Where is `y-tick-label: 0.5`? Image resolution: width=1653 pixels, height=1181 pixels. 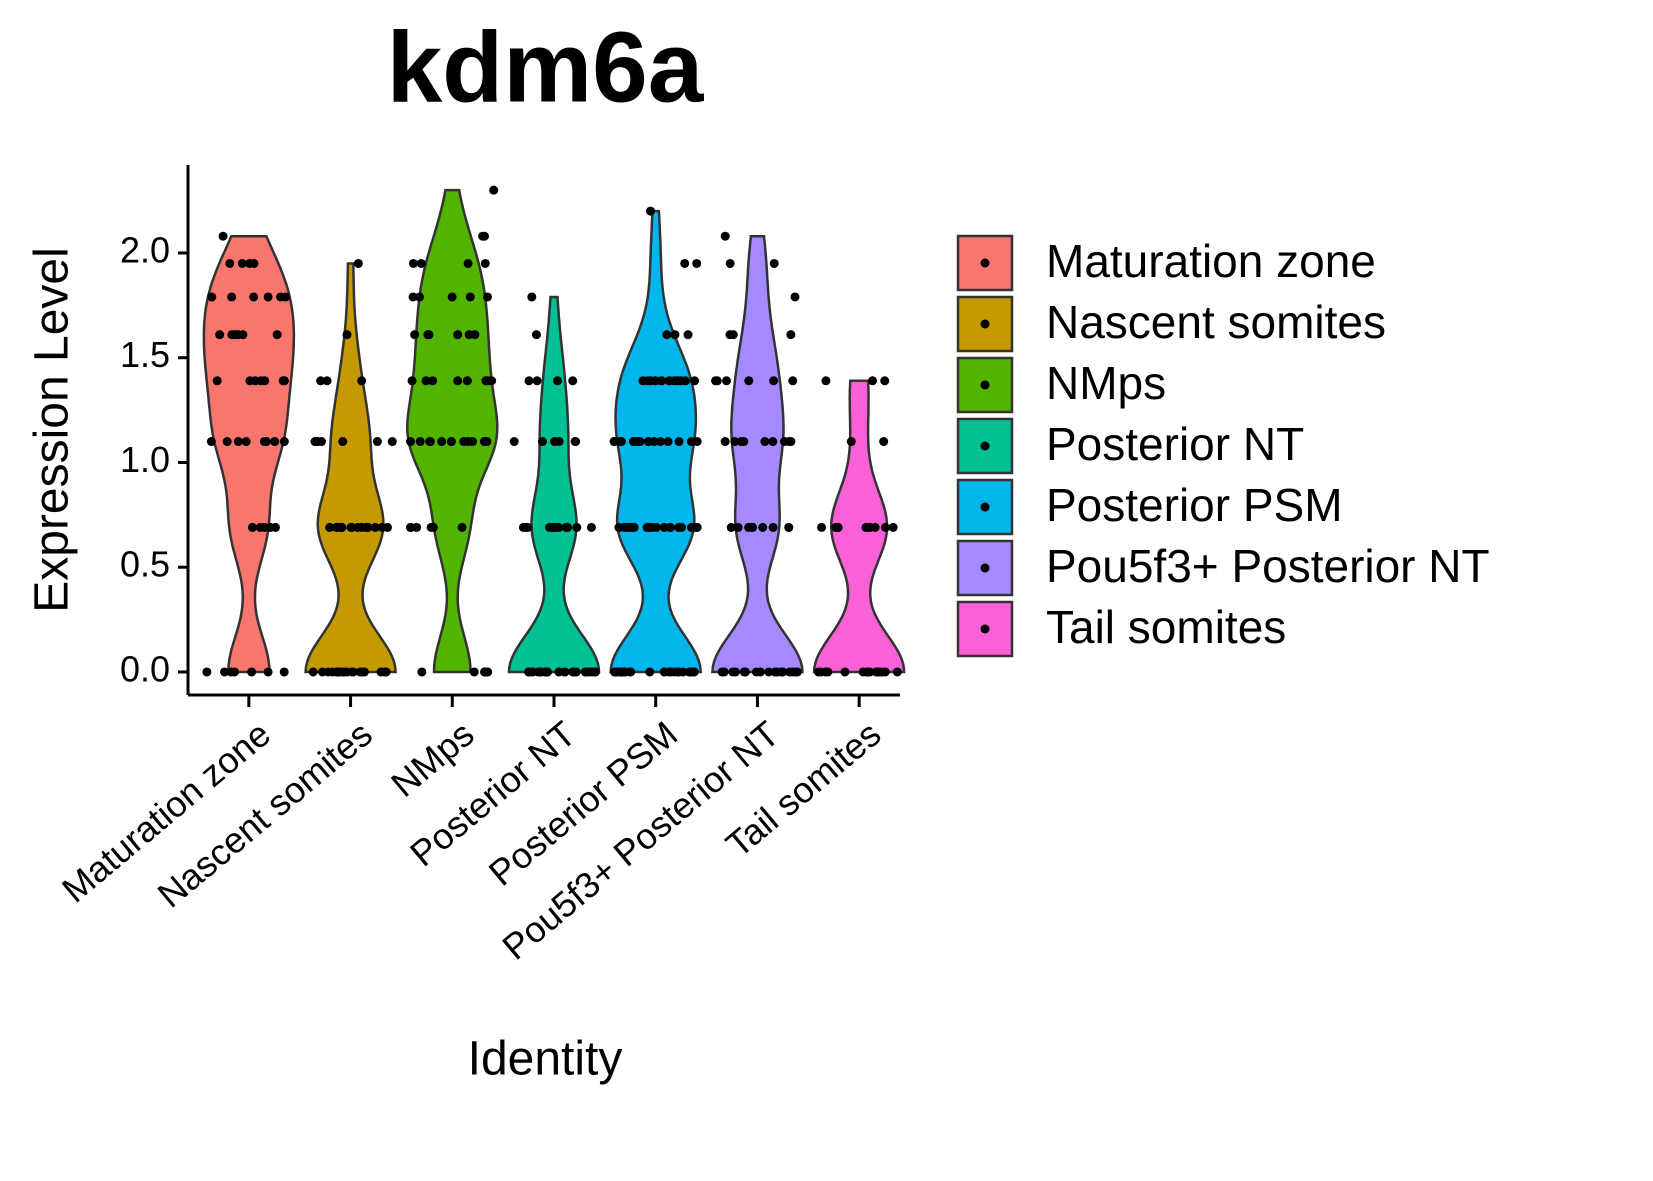
y-tick-label: 0.5 is located at coordinates (145, 564).